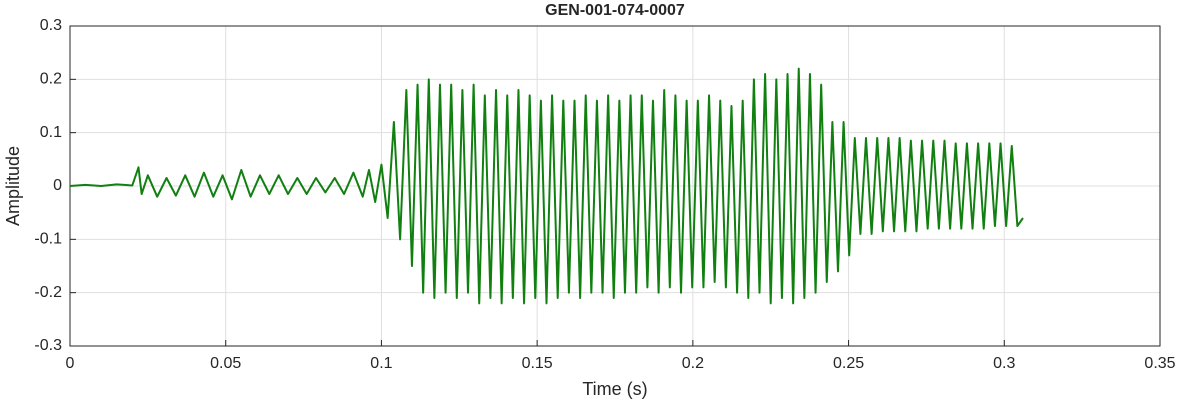  I want to click on x-tick-label: 0.3, so click(1004, 363).